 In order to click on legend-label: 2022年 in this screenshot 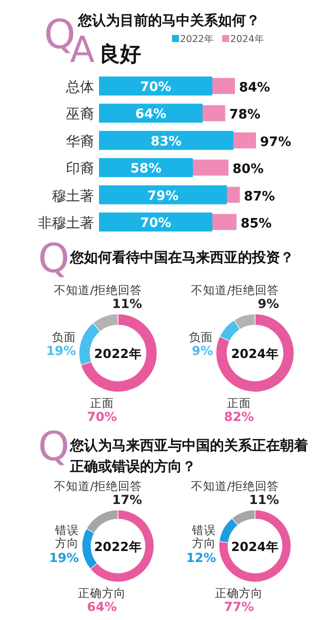, I will do `click(197, 39)`.